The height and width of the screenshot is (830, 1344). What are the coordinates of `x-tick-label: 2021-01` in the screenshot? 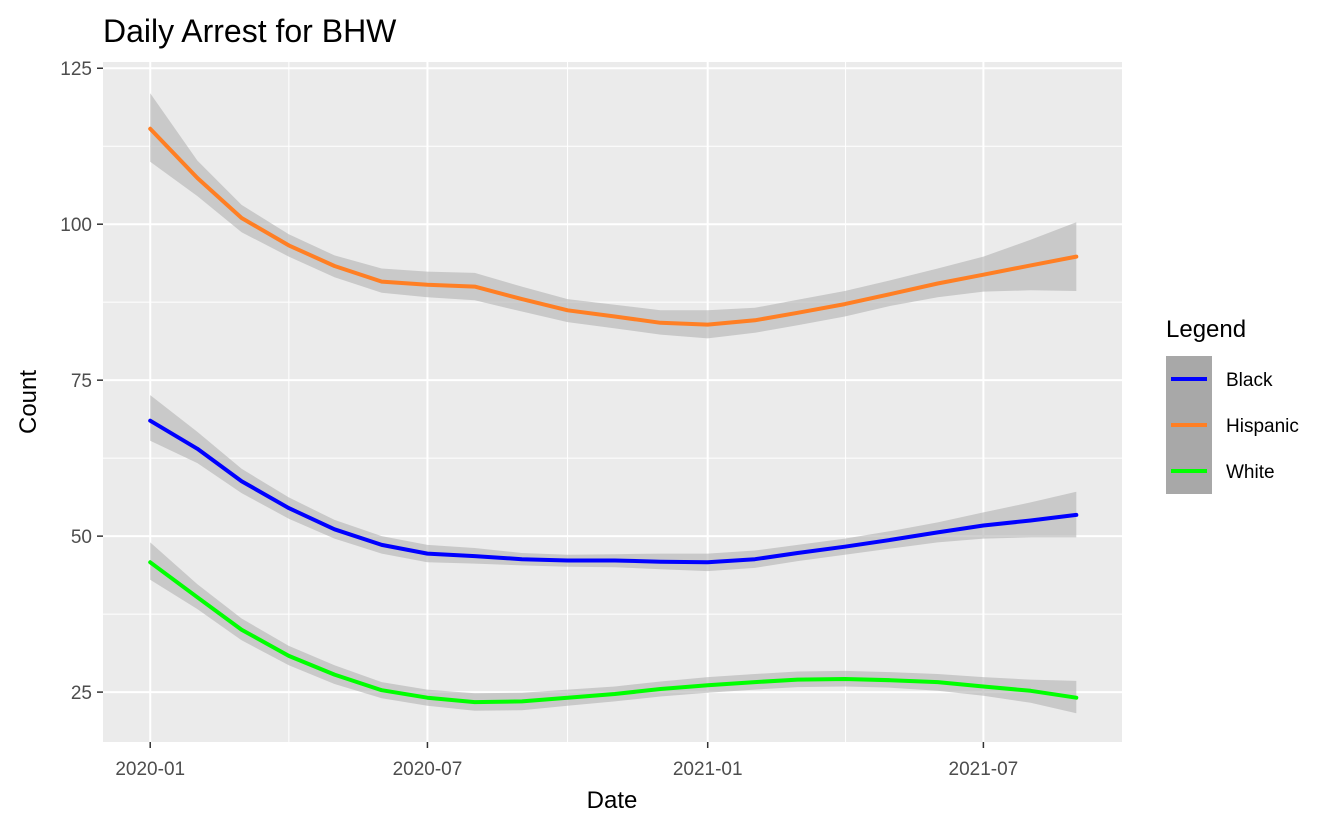 It's located at (708, 769).